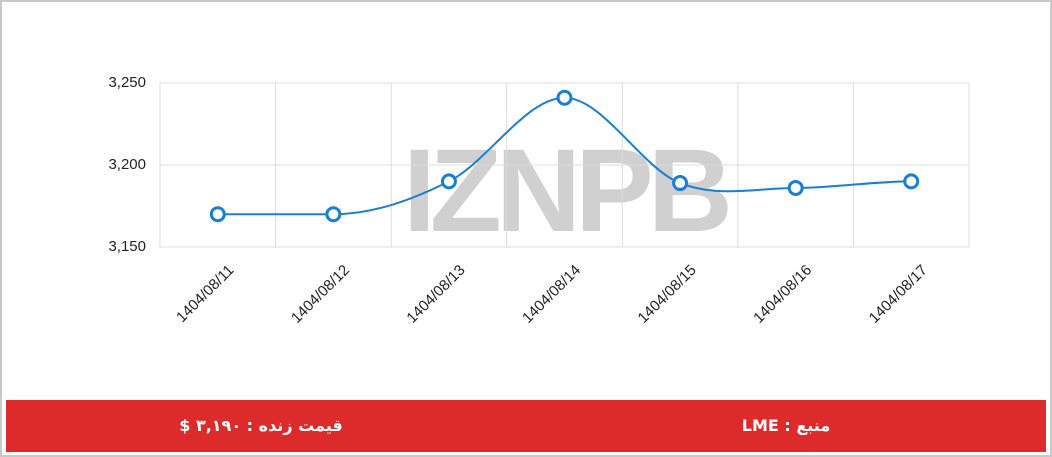 Image resolution: width=1052 pixels, height=457 pixels. What do you see at coordinates (320, 294) in the screenshot?
I see `x-tick-label: 1404/08/12` at bounding box center [320, 294].